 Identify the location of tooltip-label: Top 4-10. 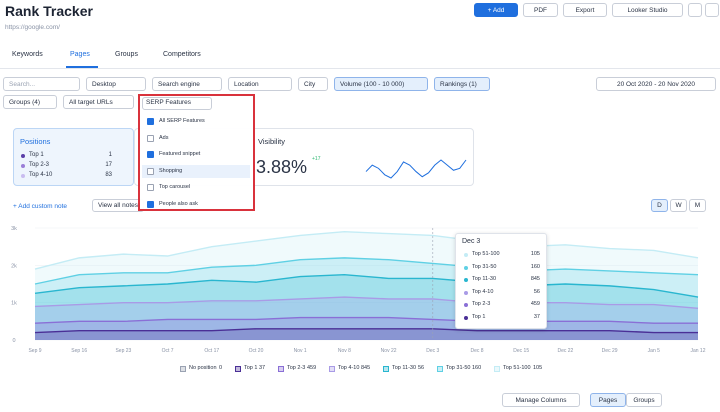
(483, 291).